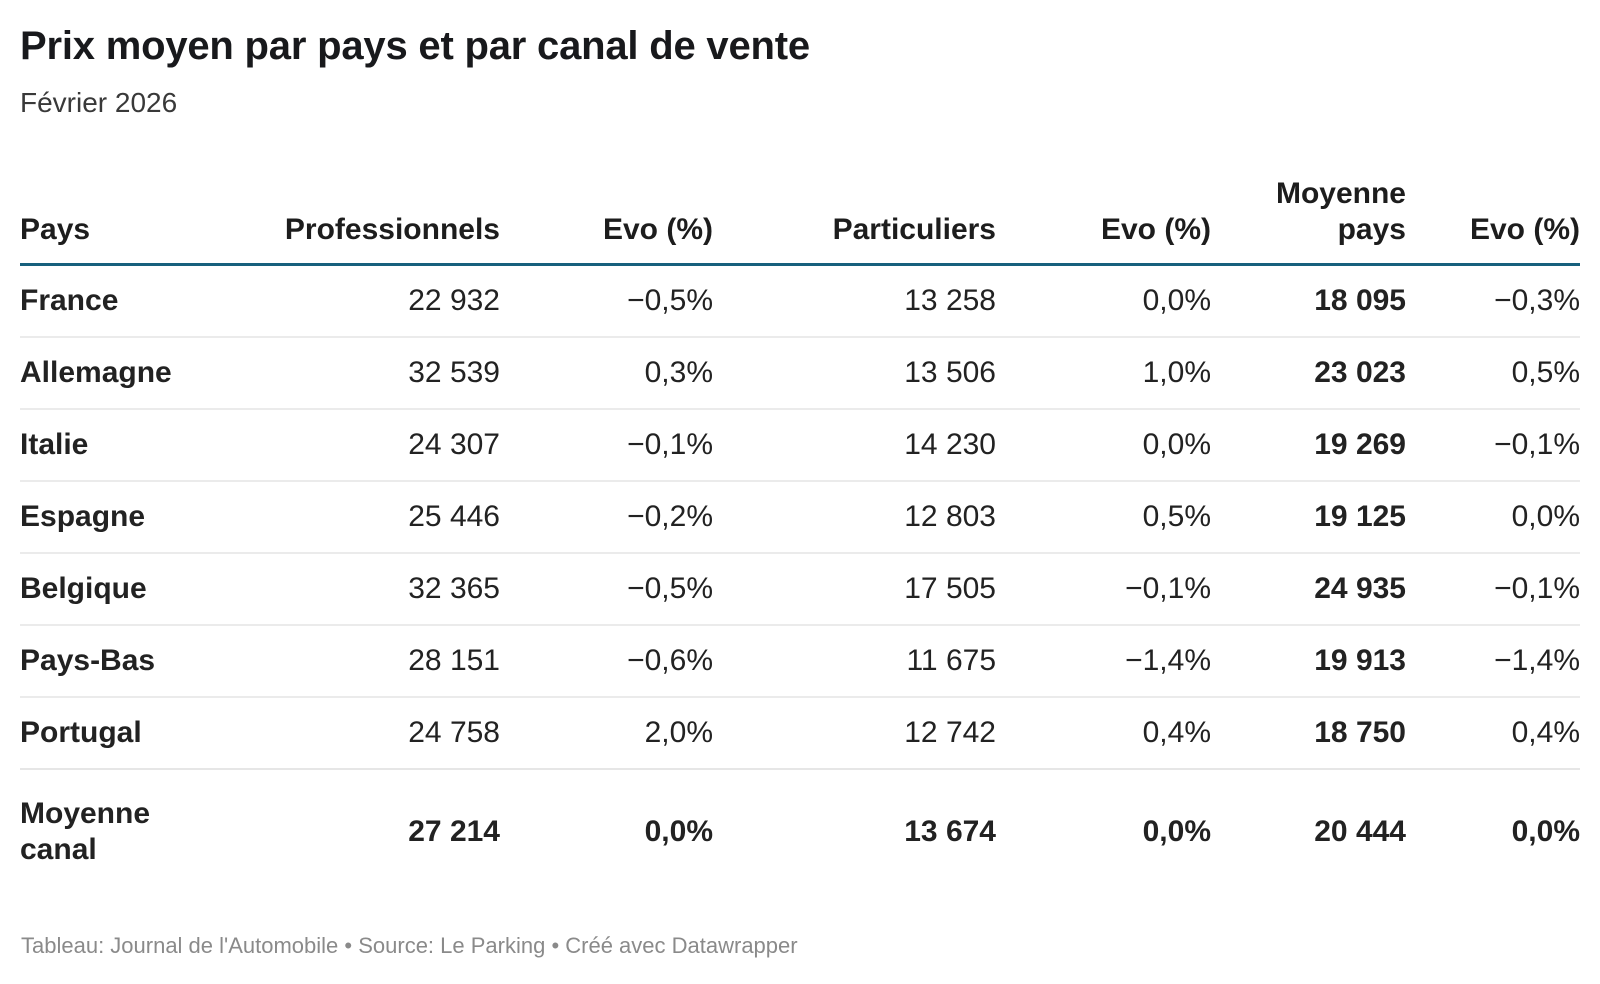 This screenshot has width=1600, height=984. I want to click on professionnels-cell: 32 539, so click(454, 372).